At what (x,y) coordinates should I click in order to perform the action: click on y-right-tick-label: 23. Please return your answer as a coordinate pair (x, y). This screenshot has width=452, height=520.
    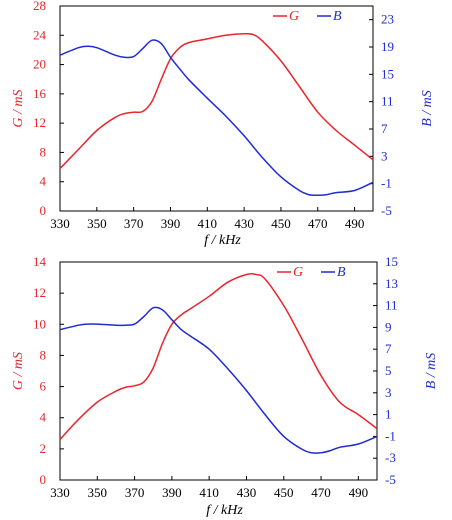
    Looking at the image, I should click on (387, 19).